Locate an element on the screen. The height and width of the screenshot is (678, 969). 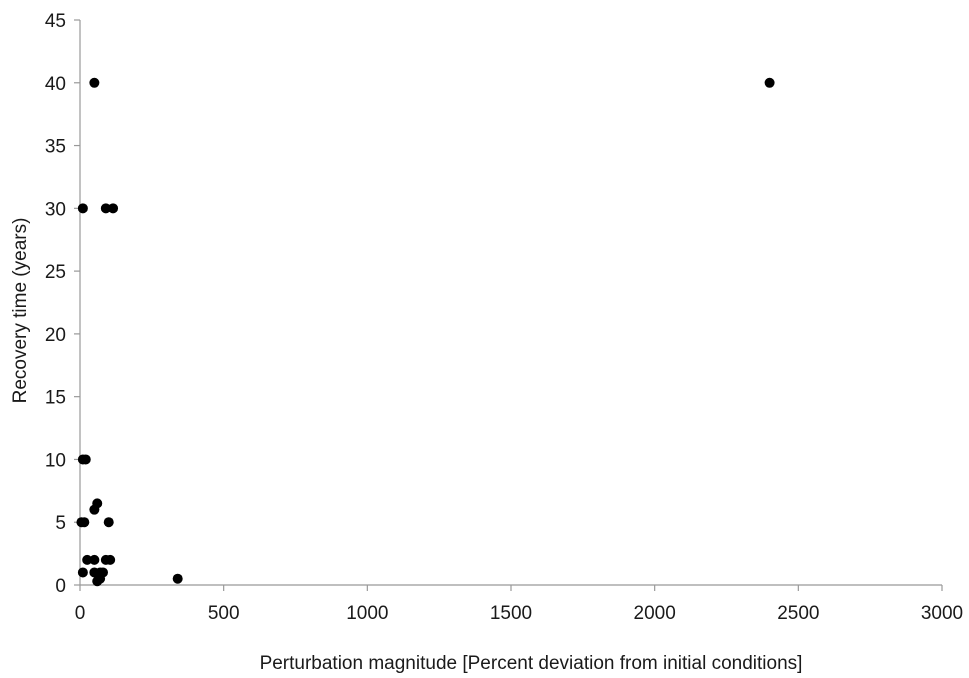
x-tick-label: 2000 is located at coordinates (655, 613).